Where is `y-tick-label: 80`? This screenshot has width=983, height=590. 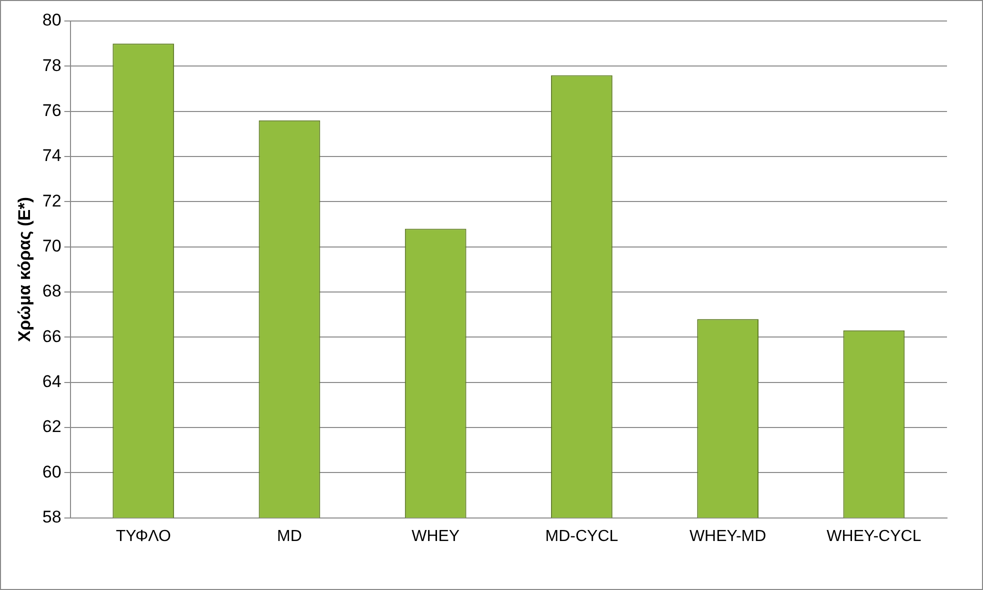
y-tick-label: 80 is located at coordinates (52, 20).